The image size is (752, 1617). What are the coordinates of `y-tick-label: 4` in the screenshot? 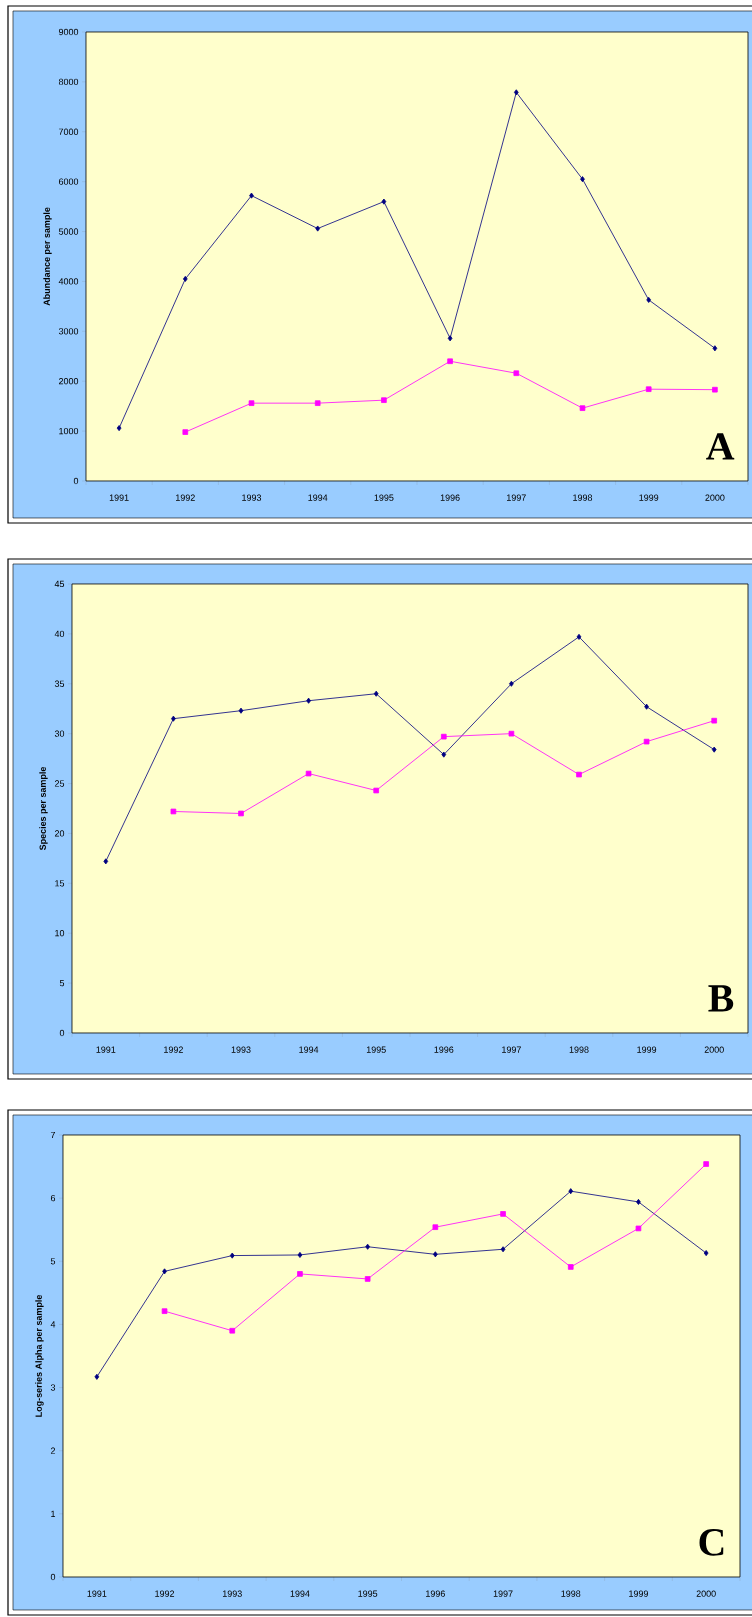 It's located at (53, 1324).